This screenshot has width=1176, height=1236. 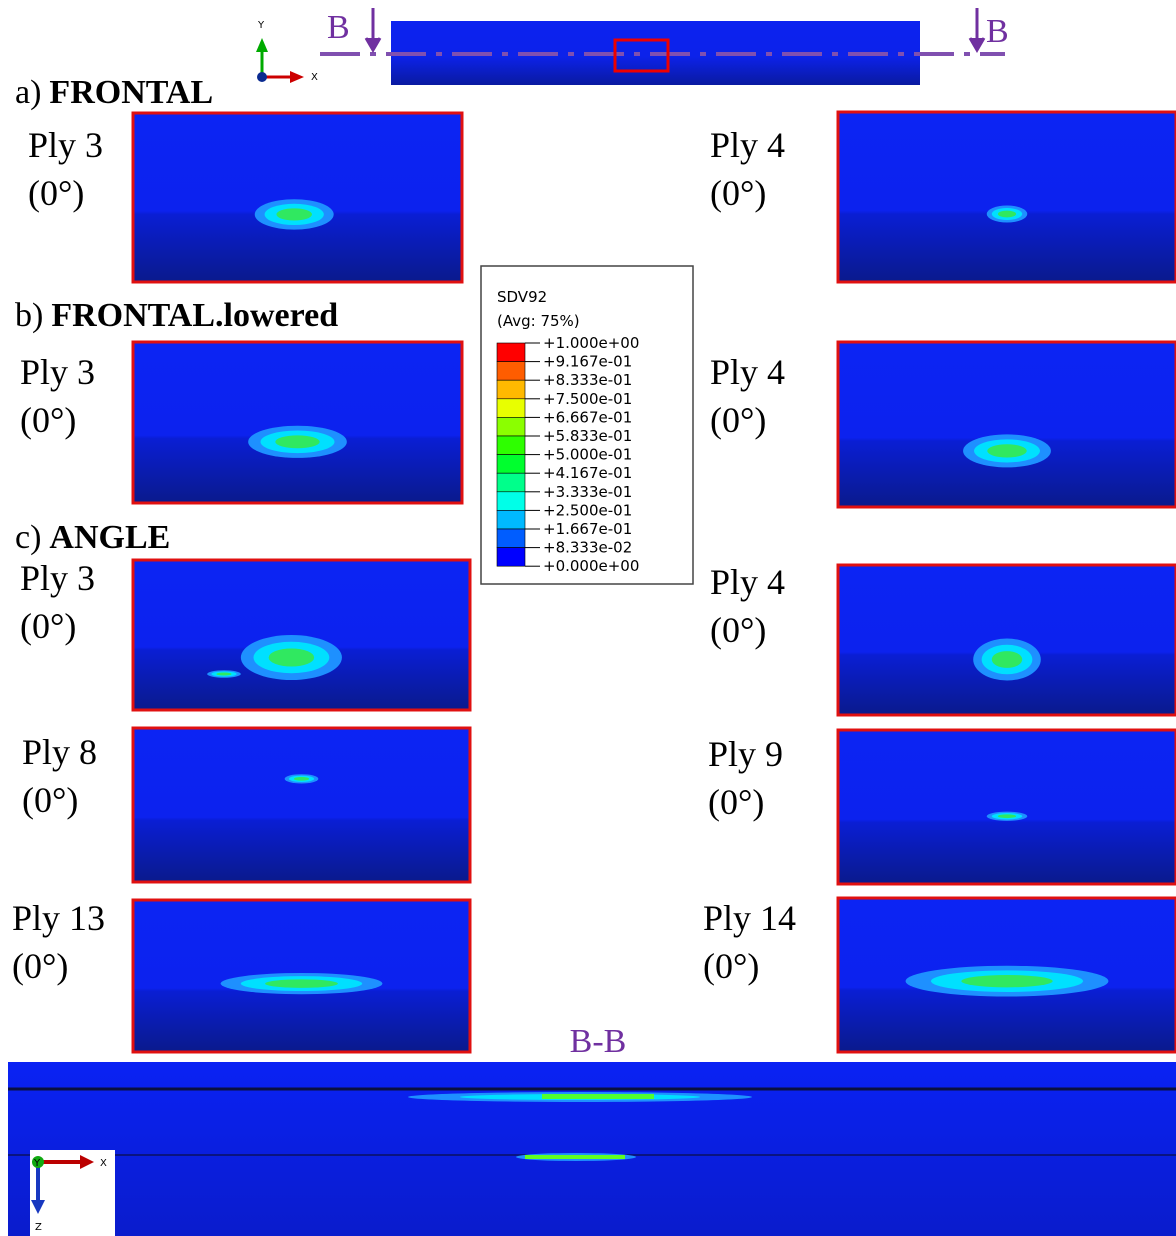 I want to click on legend-label: +9.167e-01, so click(x=587, y=362).